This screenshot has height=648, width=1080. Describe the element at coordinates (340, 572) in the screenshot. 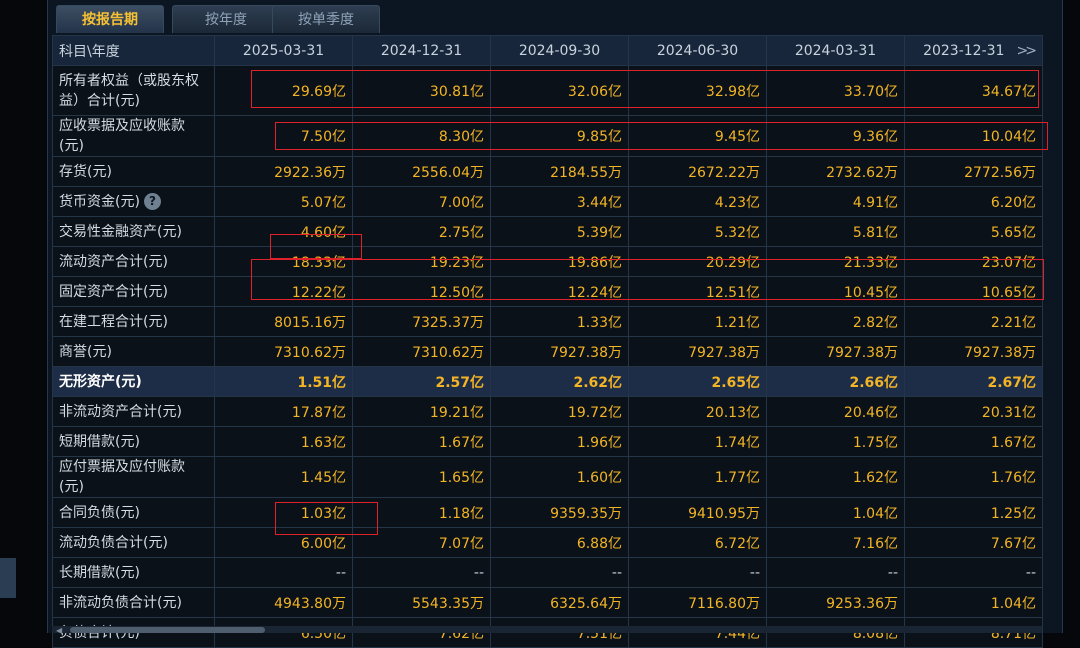

I see `cell-number: --` at that location.